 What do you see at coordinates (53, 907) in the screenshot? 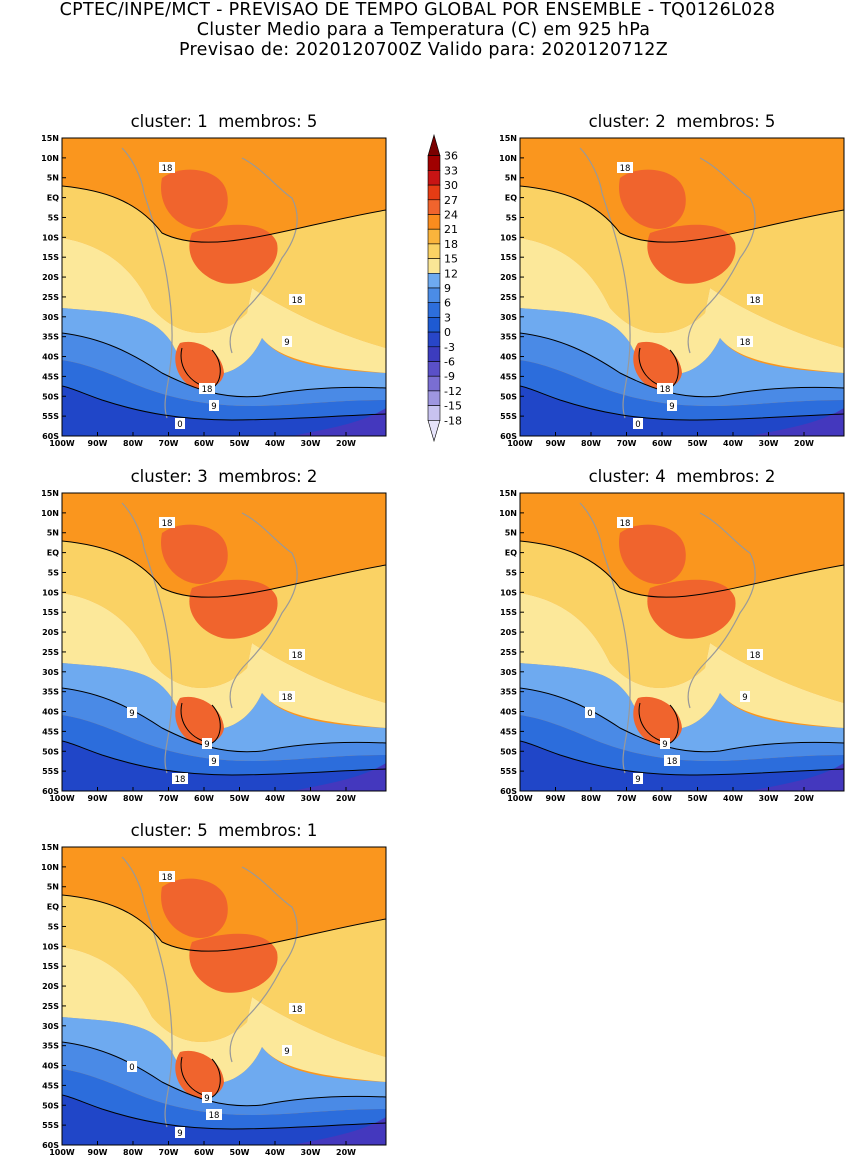
I see `lat-tick-label: EQ` at bounding box center [53, 907].